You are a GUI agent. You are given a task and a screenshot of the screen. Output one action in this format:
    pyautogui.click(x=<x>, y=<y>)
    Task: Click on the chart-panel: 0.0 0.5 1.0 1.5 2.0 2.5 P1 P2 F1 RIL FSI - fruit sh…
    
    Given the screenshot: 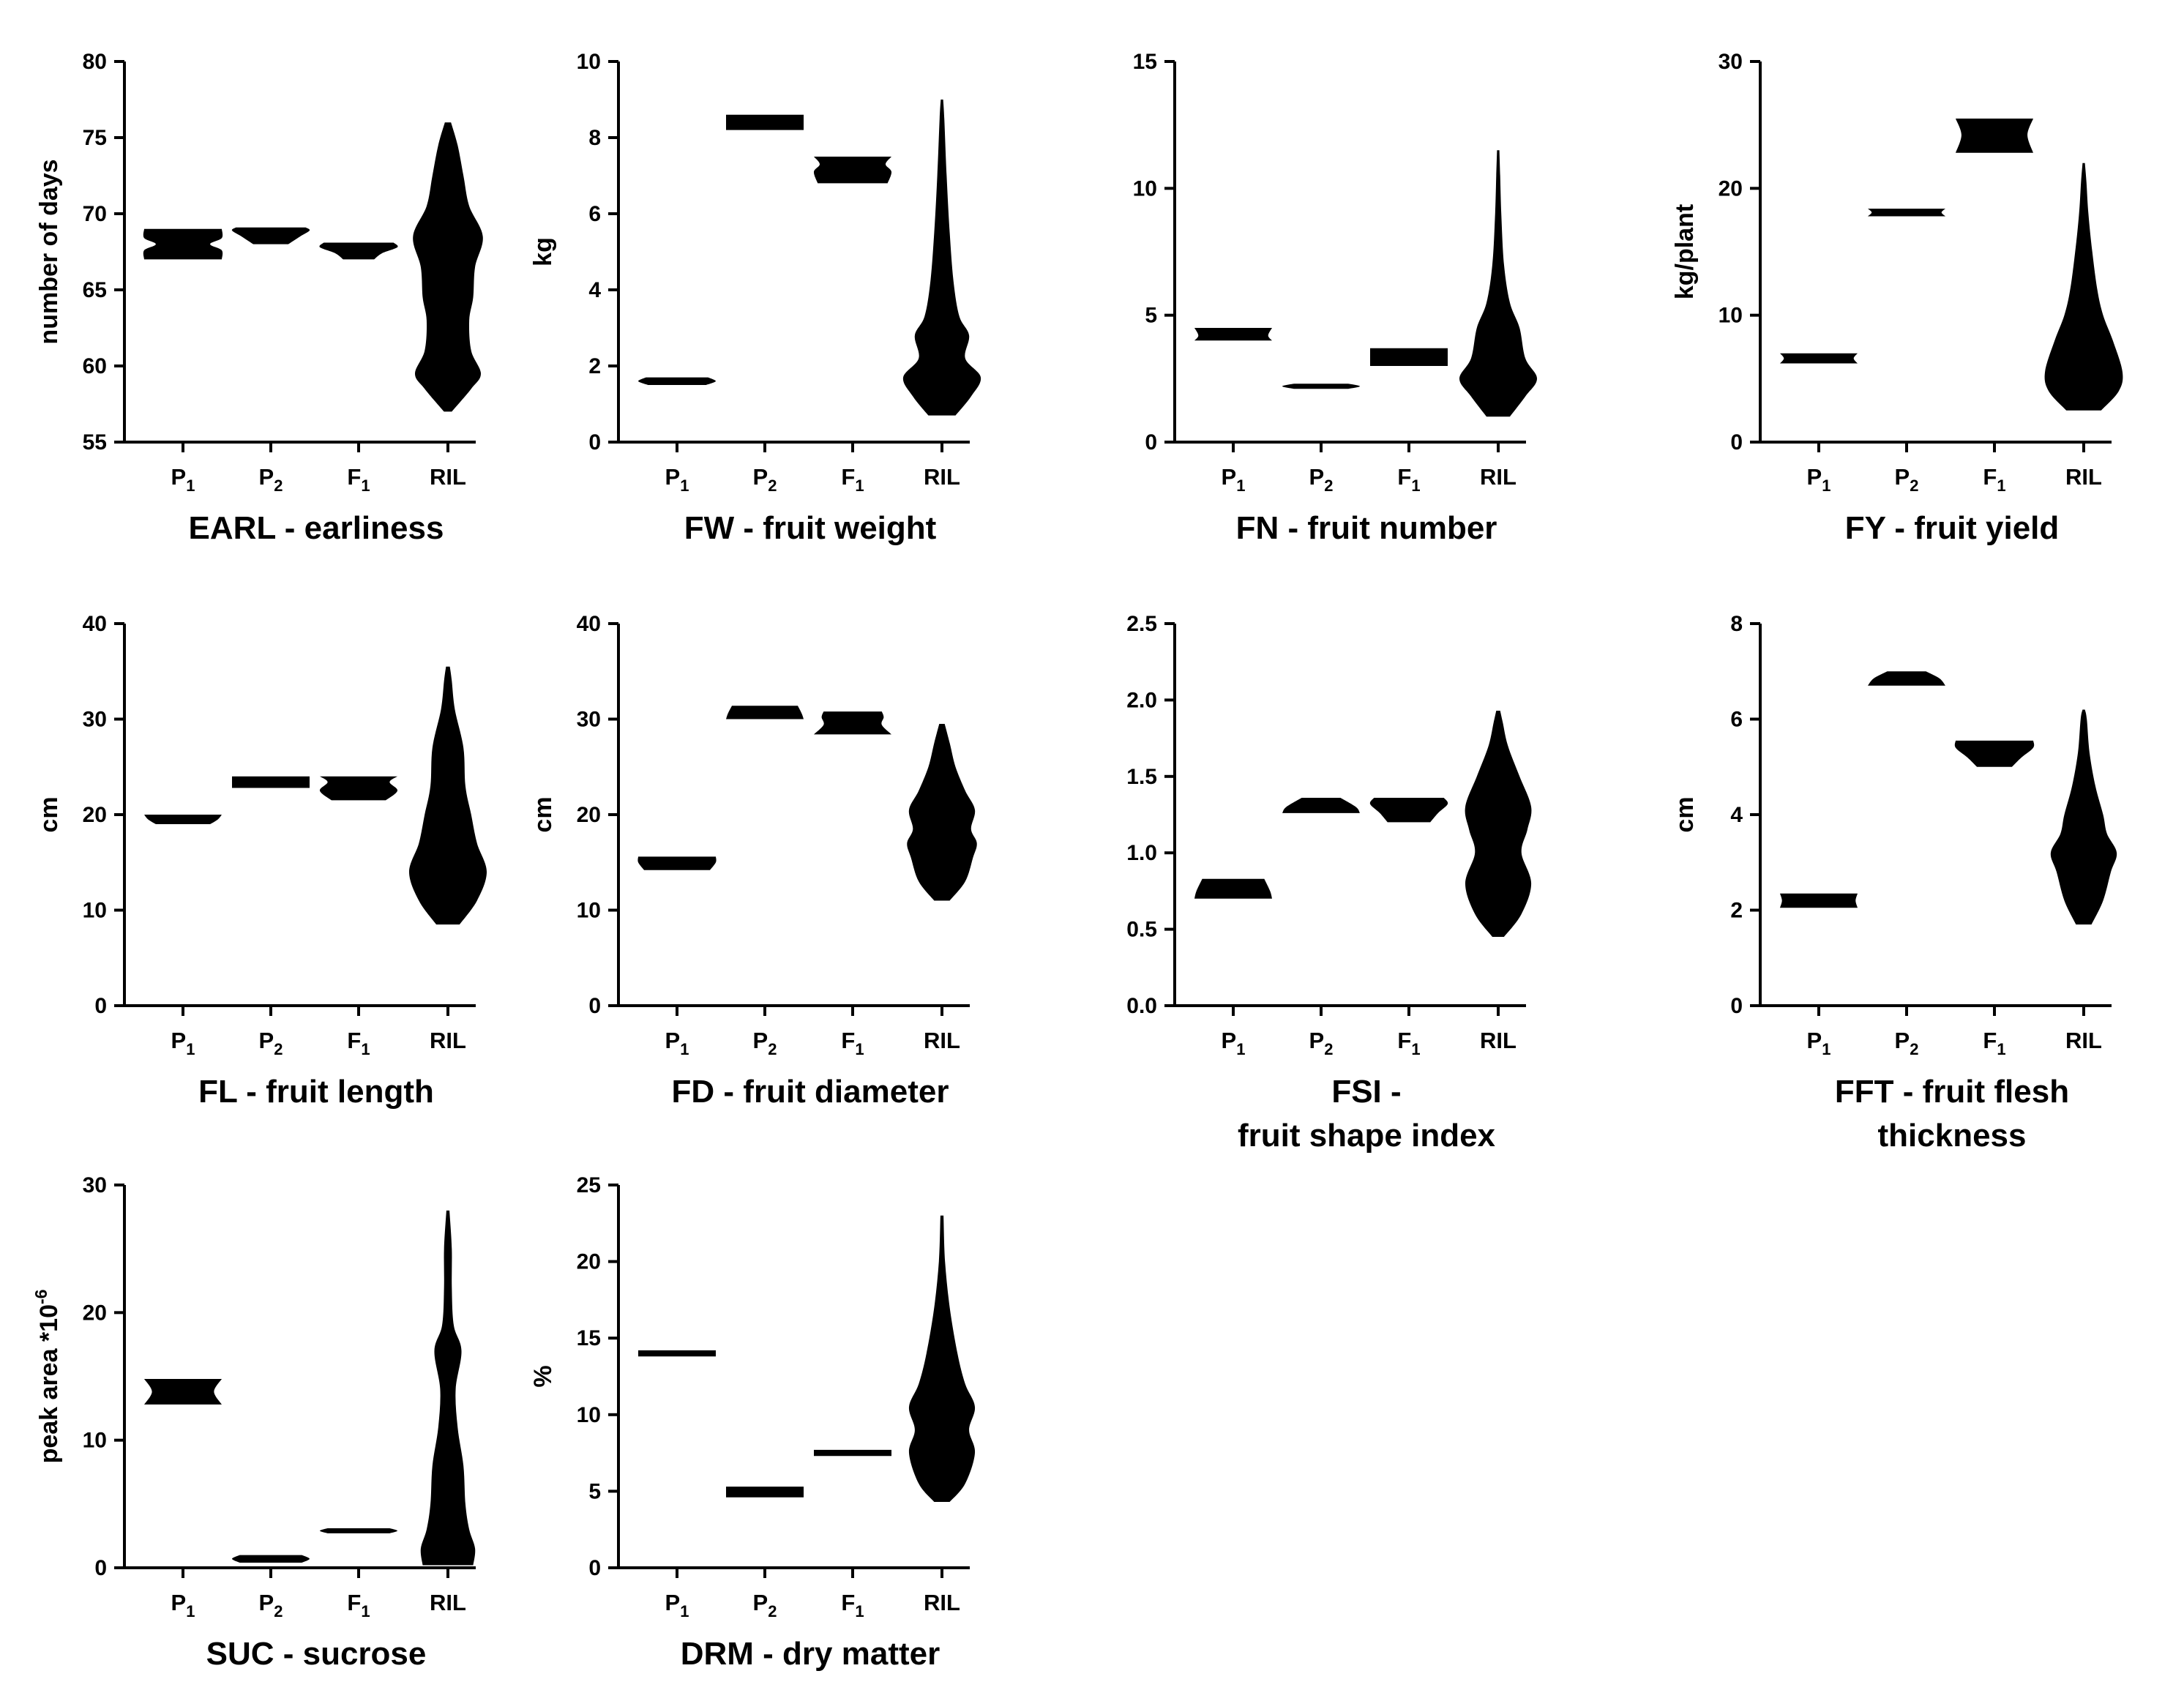 What is the action you would take?
    pyautogui.click(x=1329, y=883)
    